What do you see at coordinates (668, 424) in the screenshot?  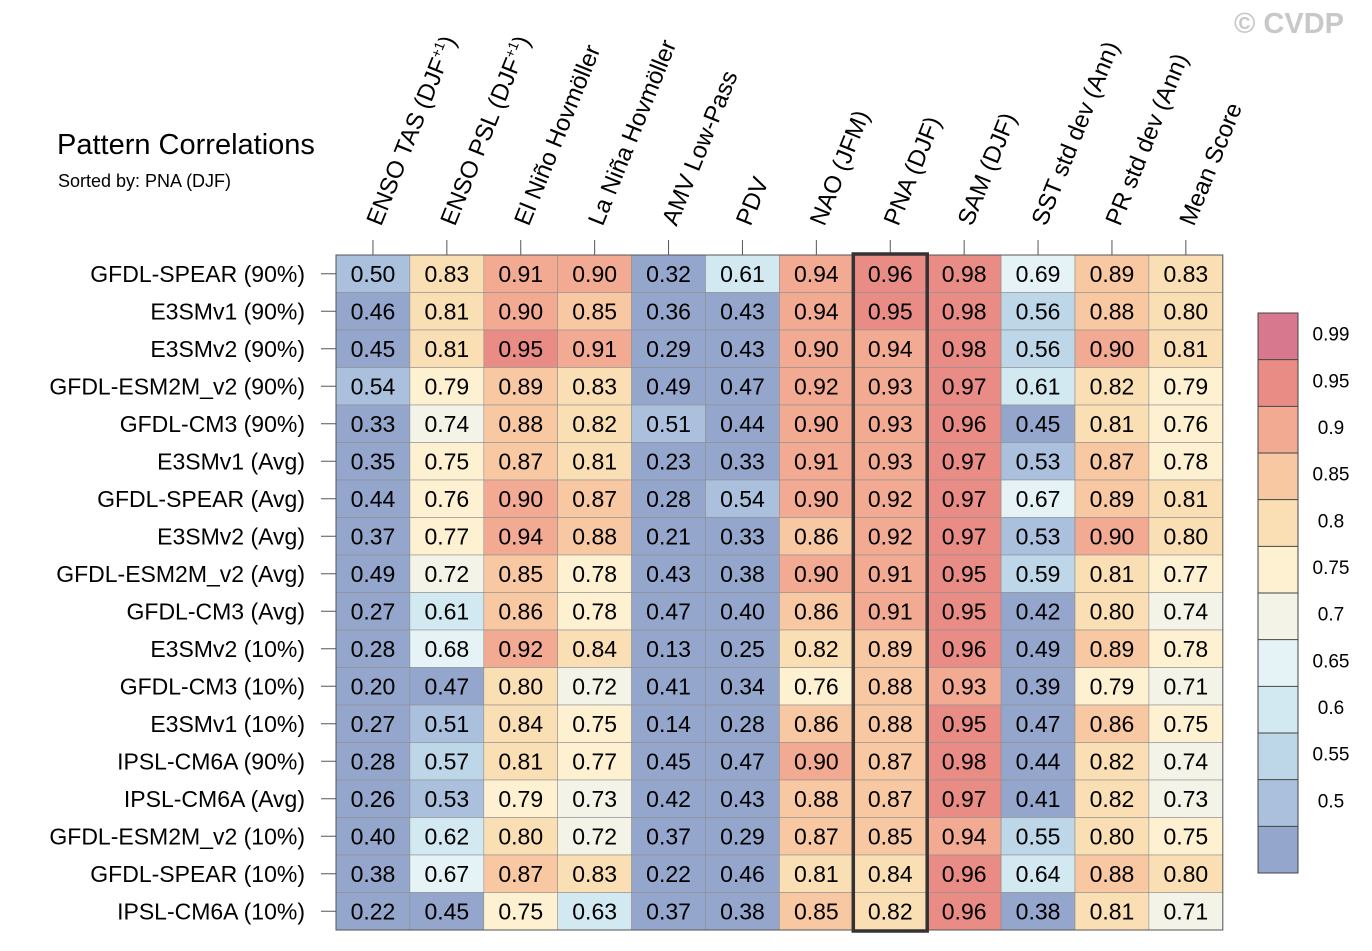 I see `cell-value: 0.51` at bounding box center [668, 424].